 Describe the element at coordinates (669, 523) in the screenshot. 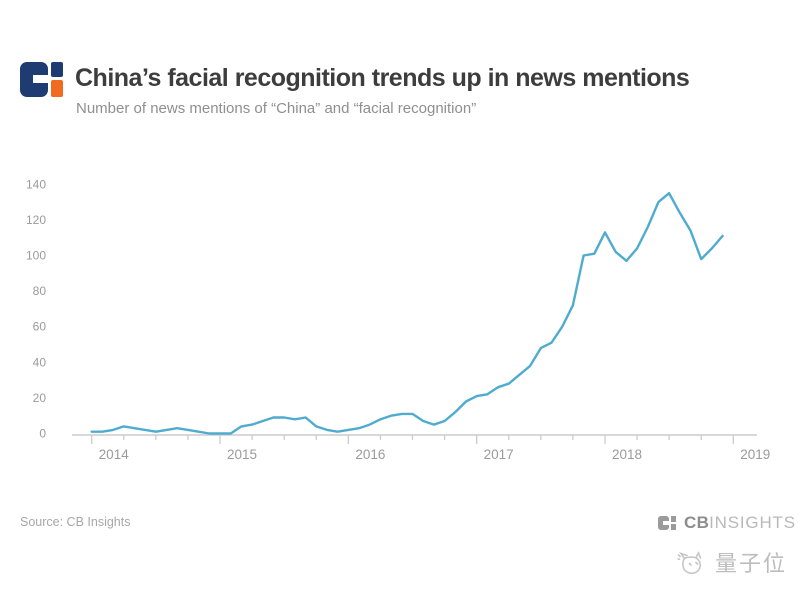

I see `cb-insights-footer-icon` at that location.